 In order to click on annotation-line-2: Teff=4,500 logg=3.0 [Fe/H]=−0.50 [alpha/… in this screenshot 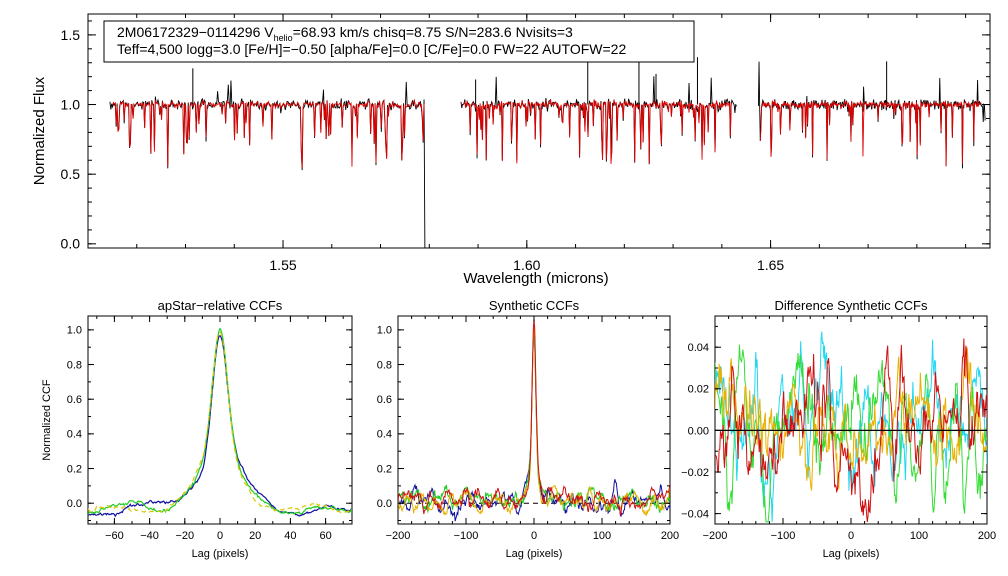, I will do `click(371, 49)`.